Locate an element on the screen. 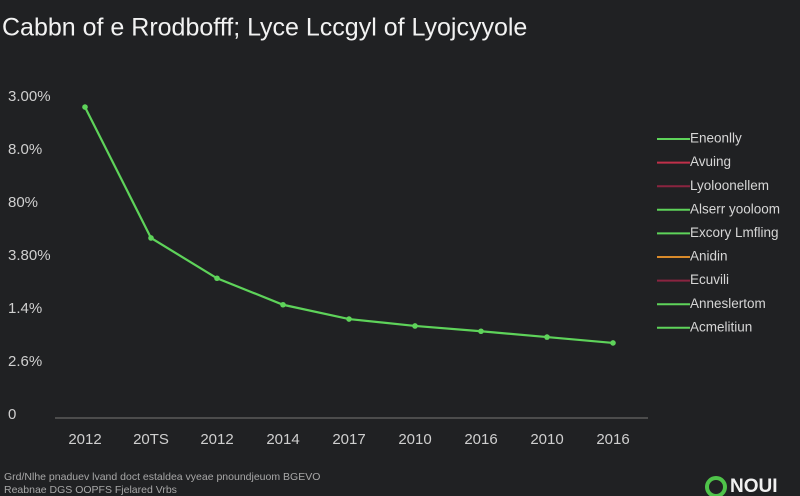 The width and height of the screenshot is (800, 496). x-tick-label: 2017 is located at coordinates (348, 439).